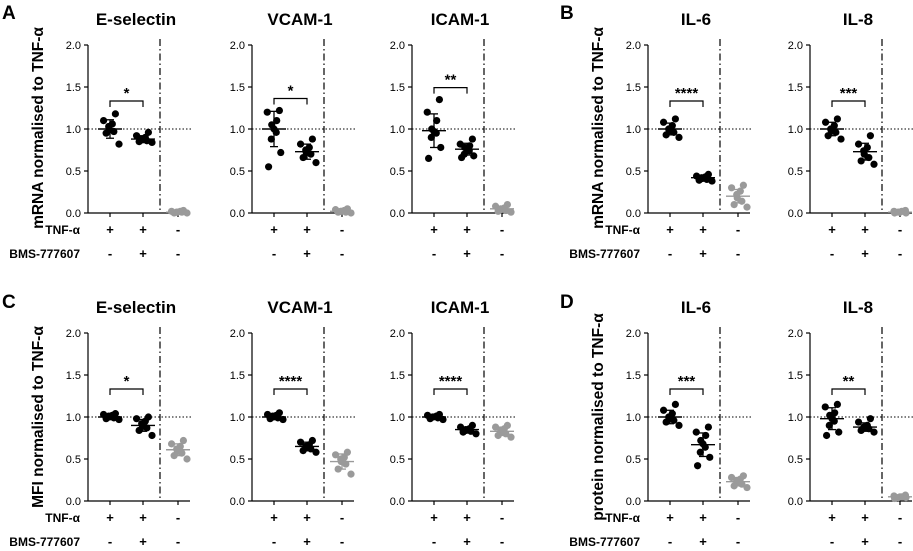 The image size is (913, 551). Describe the element at coordinates (604, 254) in the screenshot. I see `row-label-bms-b: BMS-777607` at that location.